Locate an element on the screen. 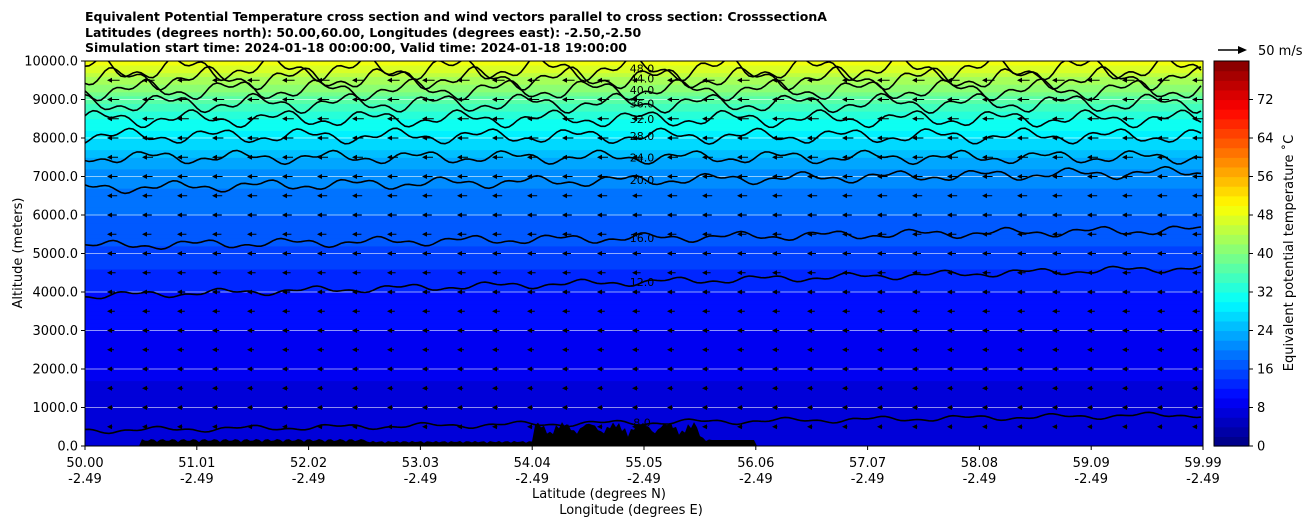 The width and height of the screenshot is (1308, 526). contour-label: 40.0 is located at coordinates (642, 90).